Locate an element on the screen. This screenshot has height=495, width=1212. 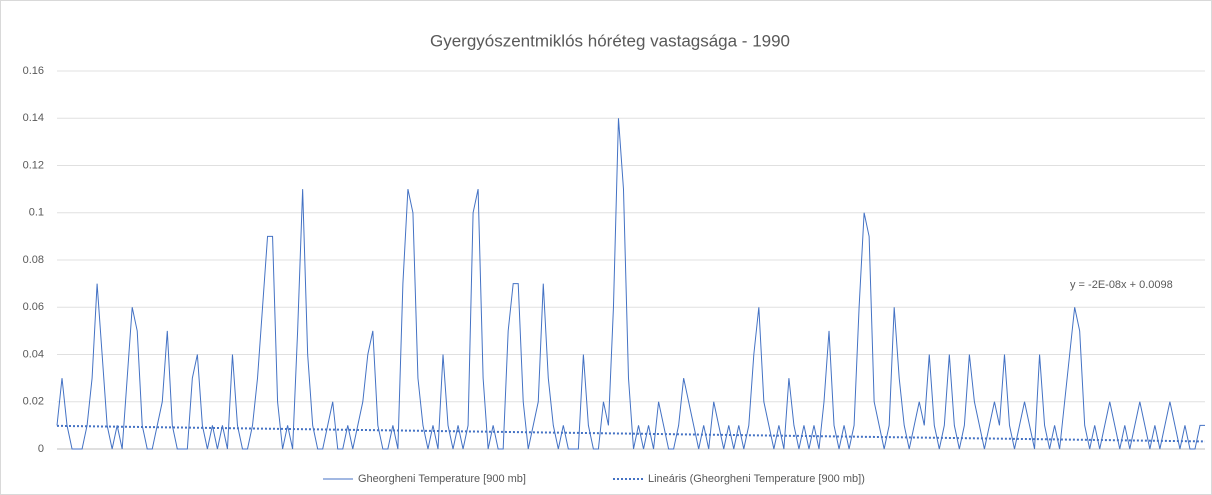
y-tick-label: 0.12 is located at coordinates (33, 165).